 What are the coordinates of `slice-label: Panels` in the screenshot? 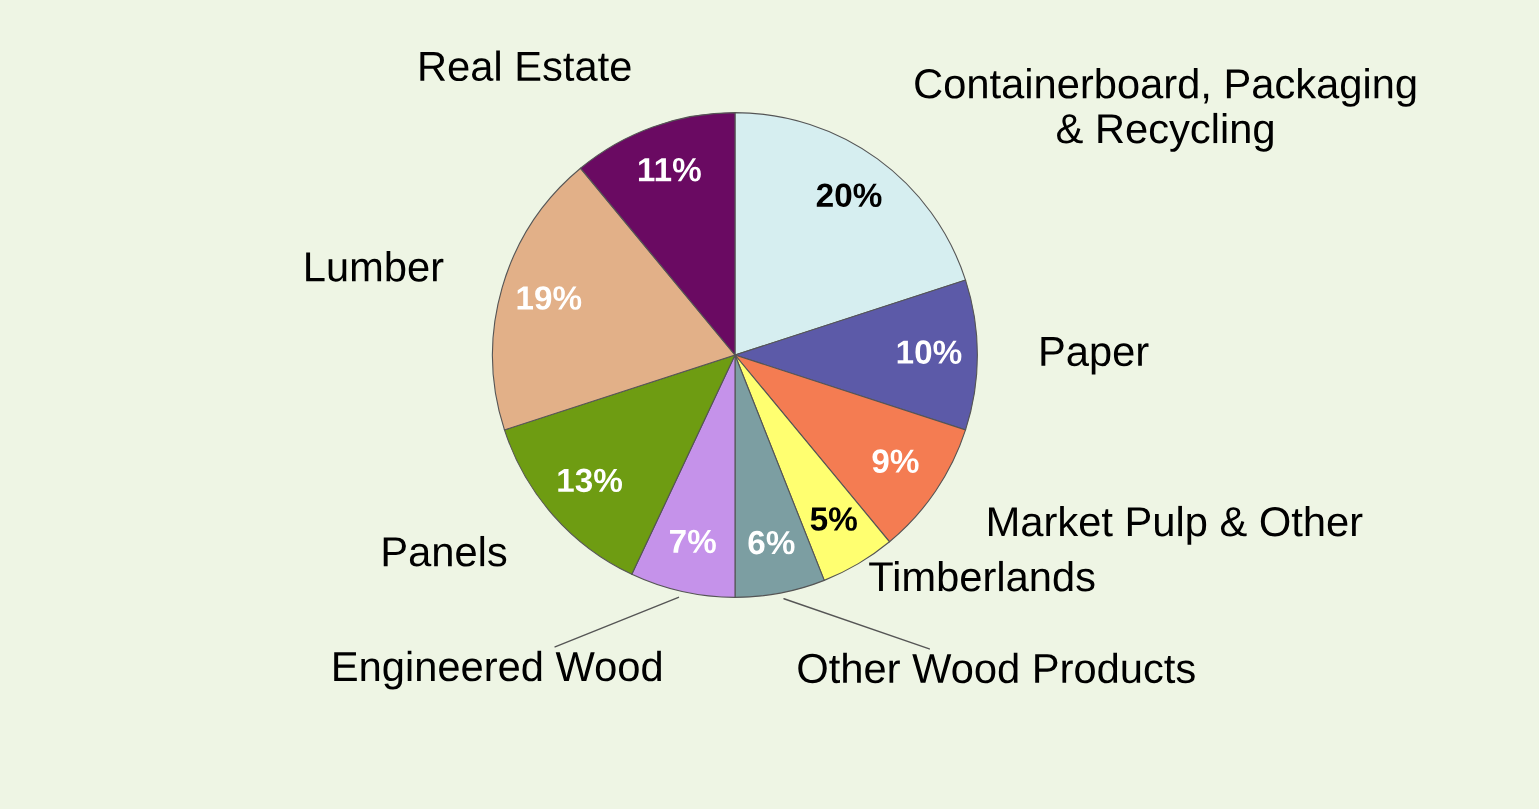 It's located at (445, 551).